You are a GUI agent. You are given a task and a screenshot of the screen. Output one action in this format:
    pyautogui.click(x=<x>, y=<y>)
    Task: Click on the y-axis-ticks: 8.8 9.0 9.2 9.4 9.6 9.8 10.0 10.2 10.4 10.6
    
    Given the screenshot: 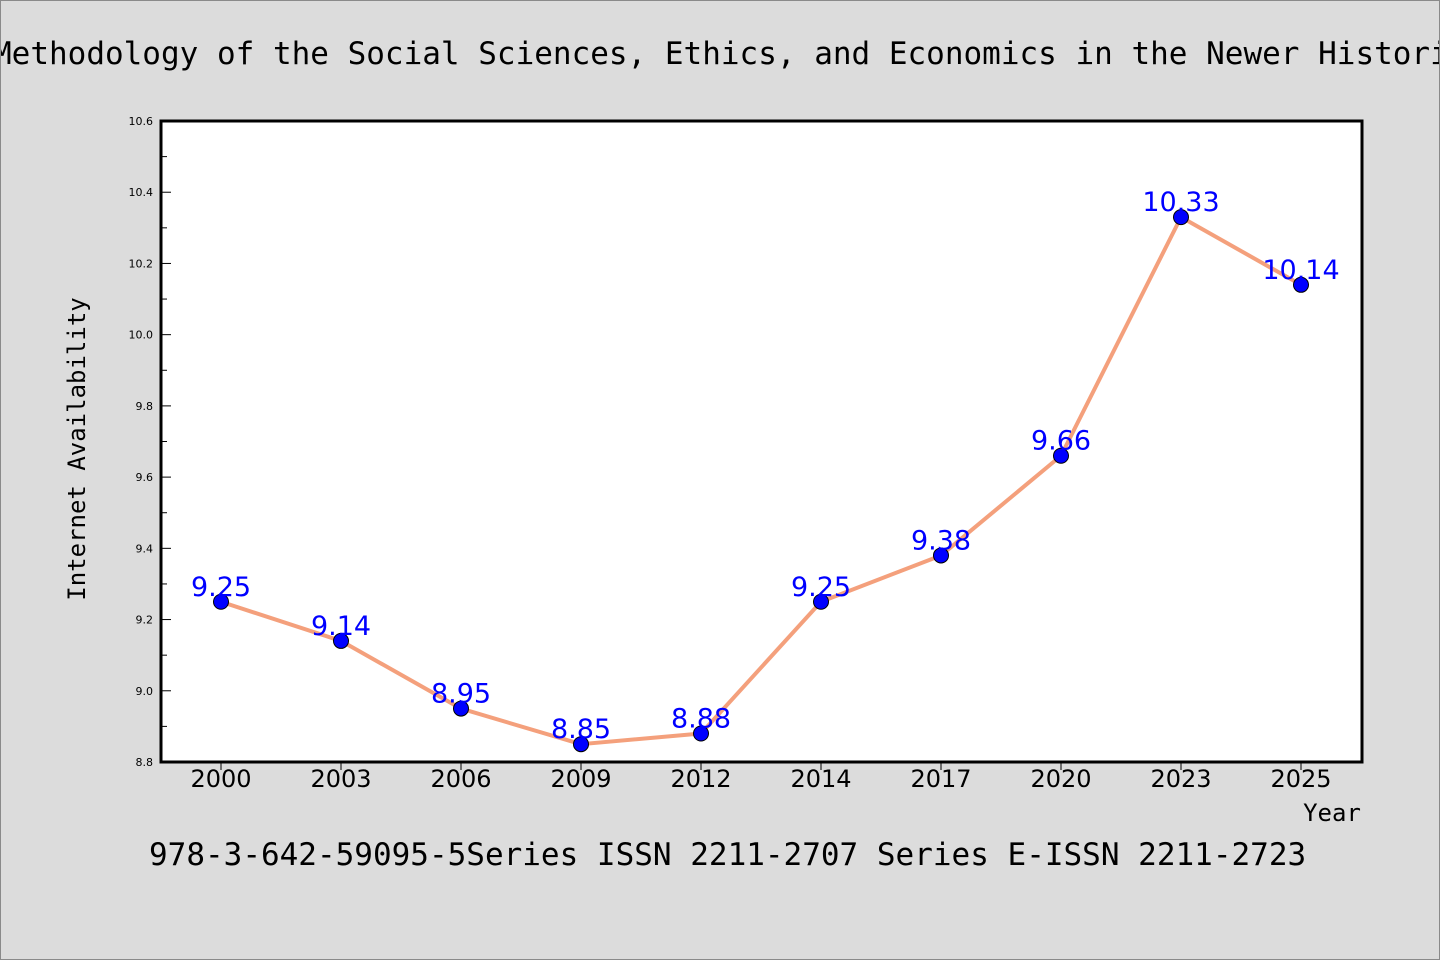 What is the action you would take?
    pyautogui.click(x=150, y=442)
    